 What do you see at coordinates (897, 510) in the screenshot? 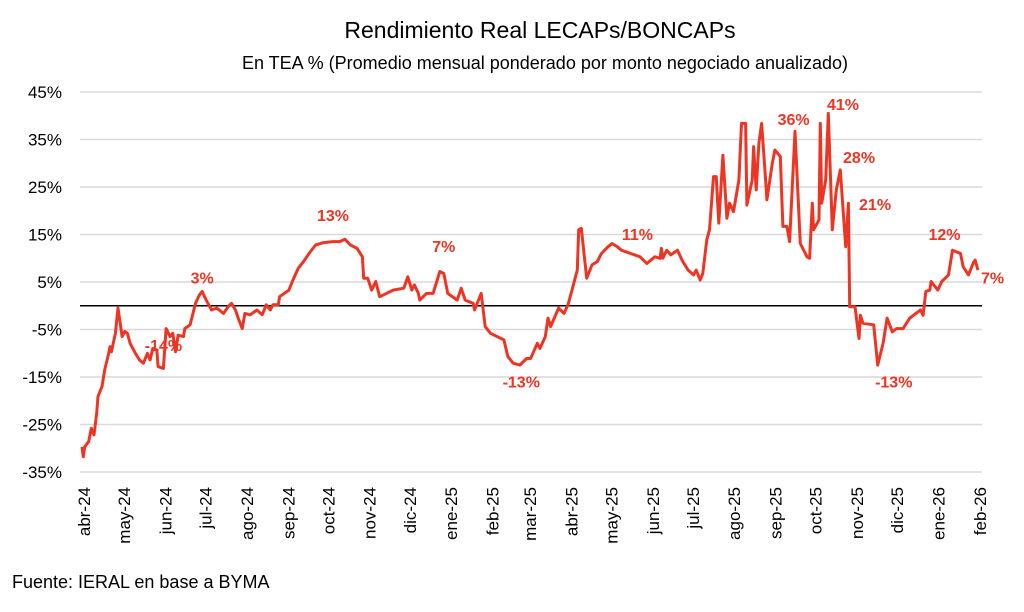
I see `x-tick-label: dic-25` at bounding box center [897, 510].